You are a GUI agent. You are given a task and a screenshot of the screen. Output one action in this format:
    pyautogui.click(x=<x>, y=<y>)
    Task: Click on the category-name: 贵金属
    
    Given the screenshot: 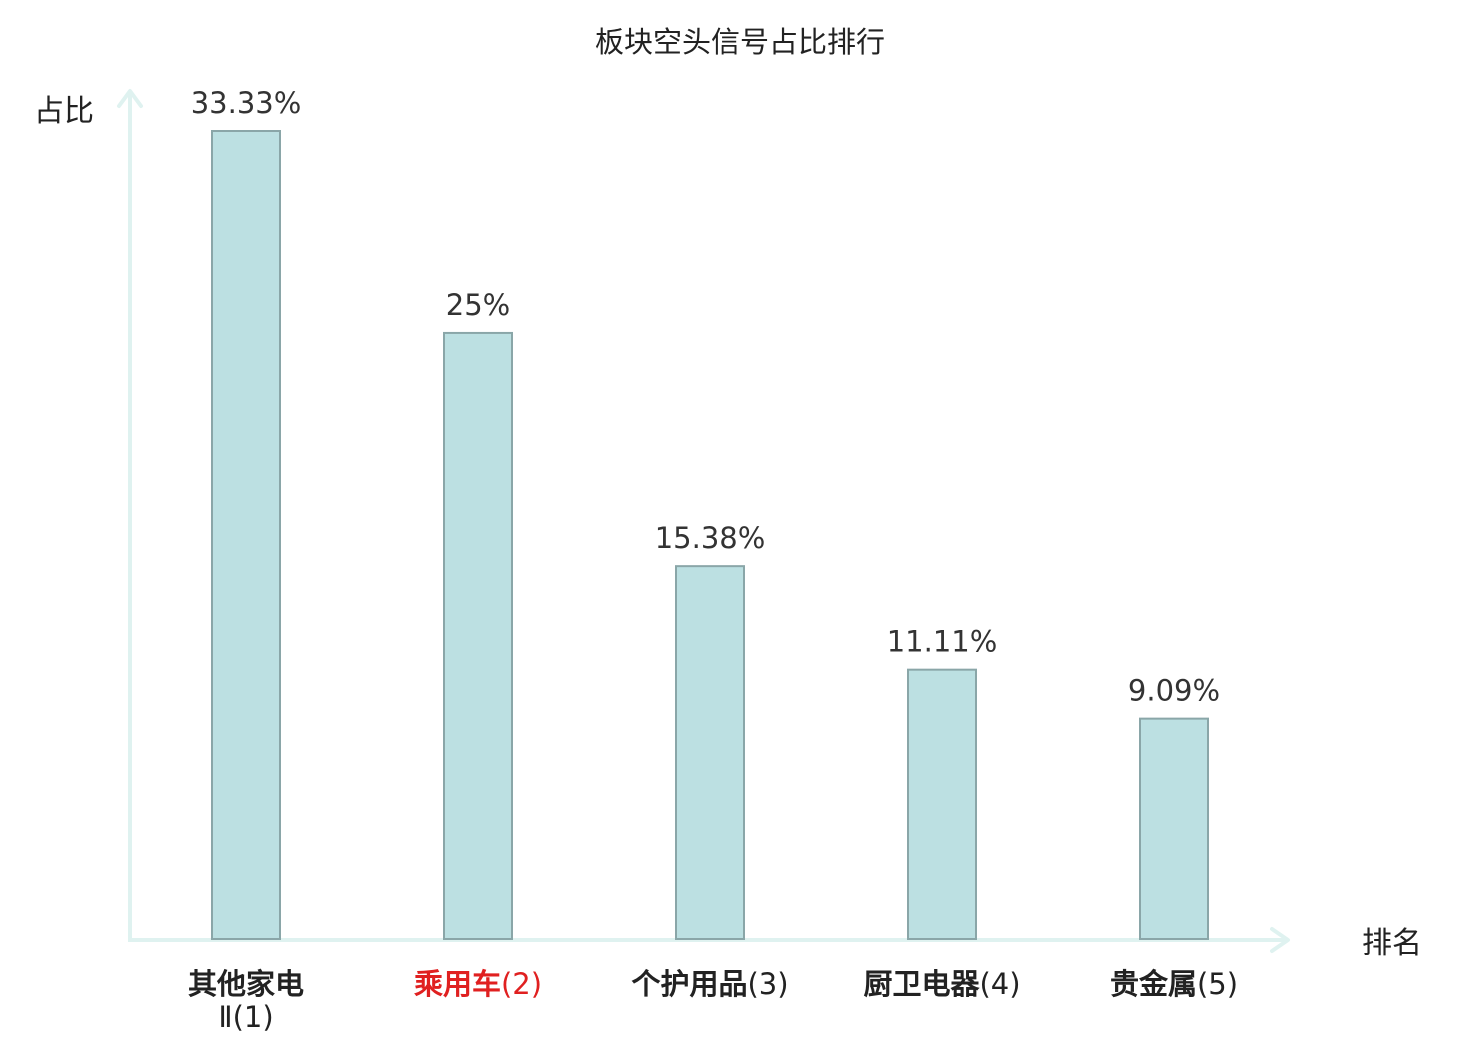 What is the action you would take?
    pyautogui.click(x=1153, y=984)
    